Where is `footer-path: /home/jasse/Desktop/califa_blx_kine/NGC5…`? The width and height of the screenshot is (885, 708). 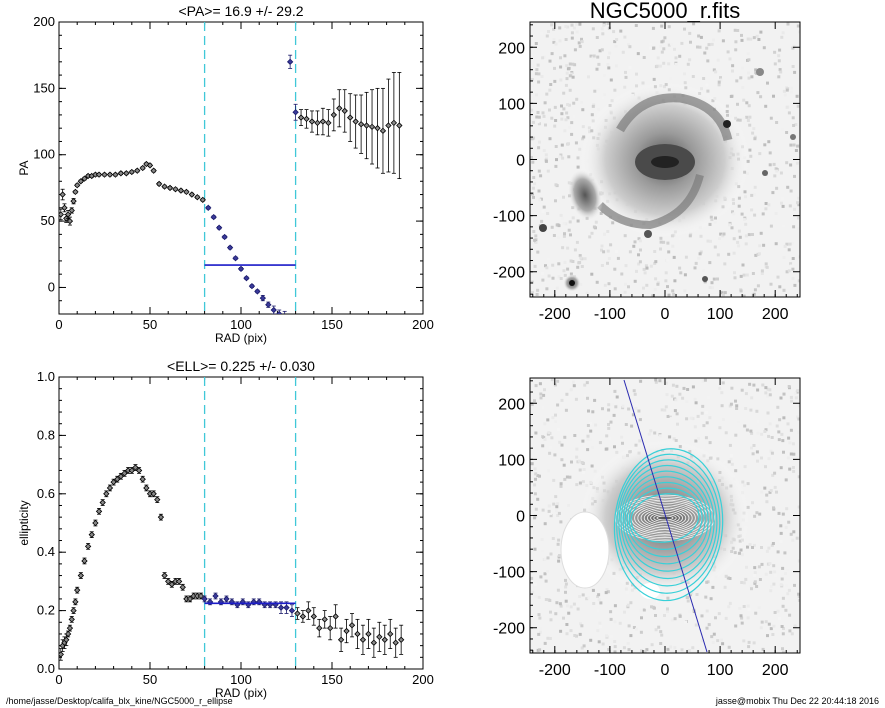
footer-path: /home/jasse/Desktop/califa_blx_kine/NGC5… is located at coordinates (119, 701).